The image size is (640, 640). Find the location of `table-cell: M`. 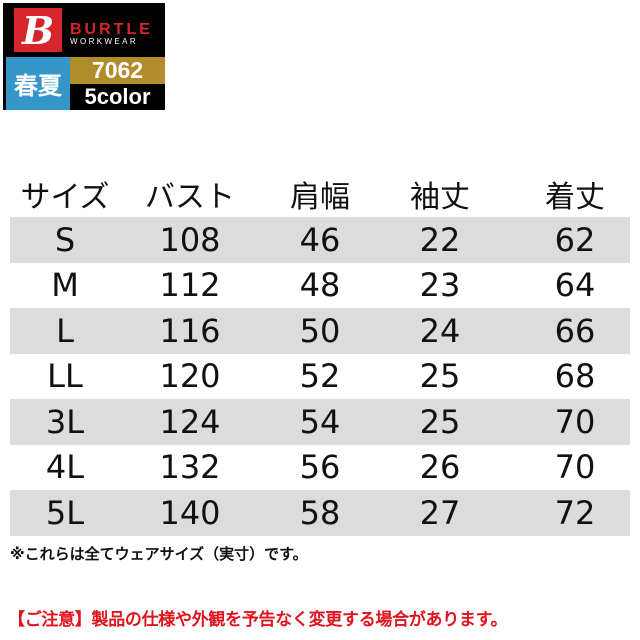

table-cell: M is located at coordinates (65, 285).